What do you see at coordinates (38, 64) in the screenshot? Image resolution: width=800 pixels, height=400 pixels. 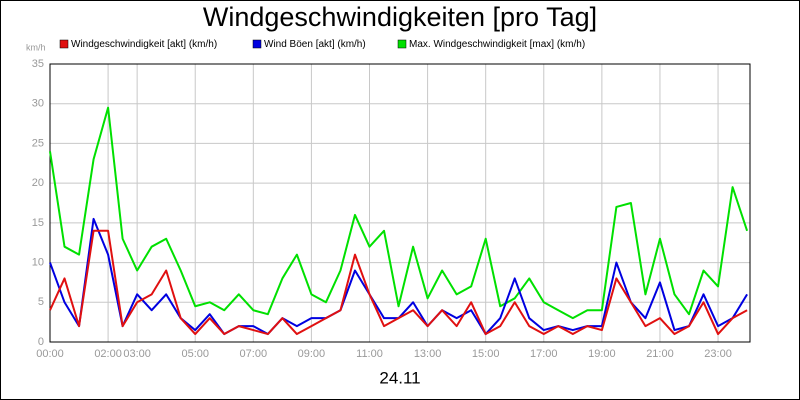 I see `y-tick-label: 35` at bounding box center [38, 64].